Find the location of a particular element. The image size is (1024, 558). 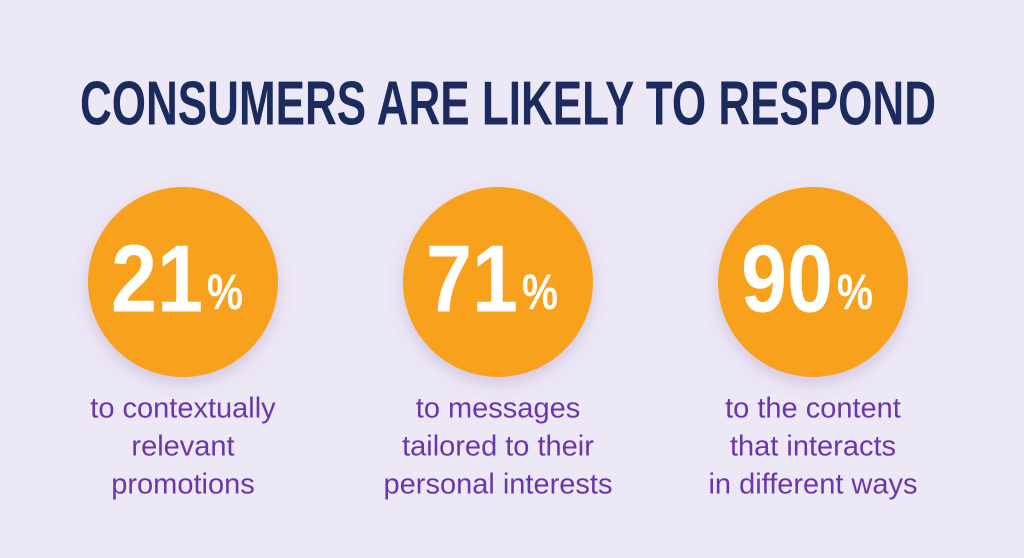

stat-number: 71 is located at coordinates (472, 278).